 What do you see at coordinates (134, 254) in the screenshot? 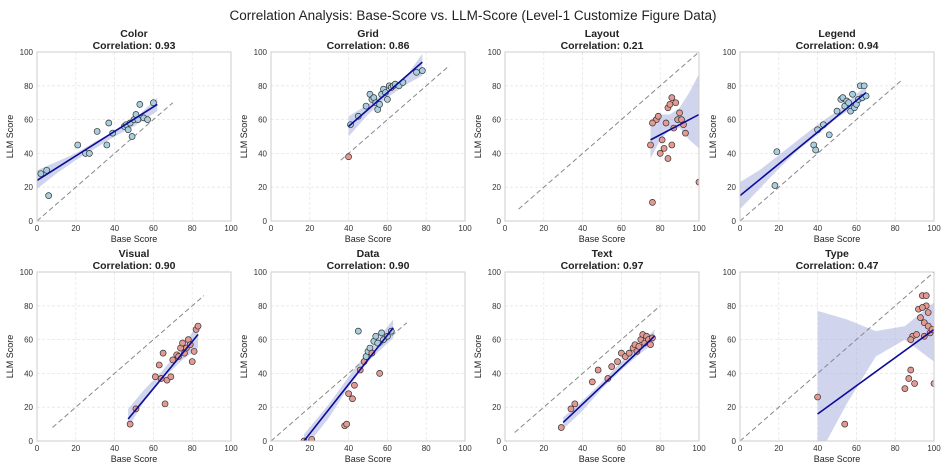
I see `panel-title: Visual` at bounding box center [134, 254].